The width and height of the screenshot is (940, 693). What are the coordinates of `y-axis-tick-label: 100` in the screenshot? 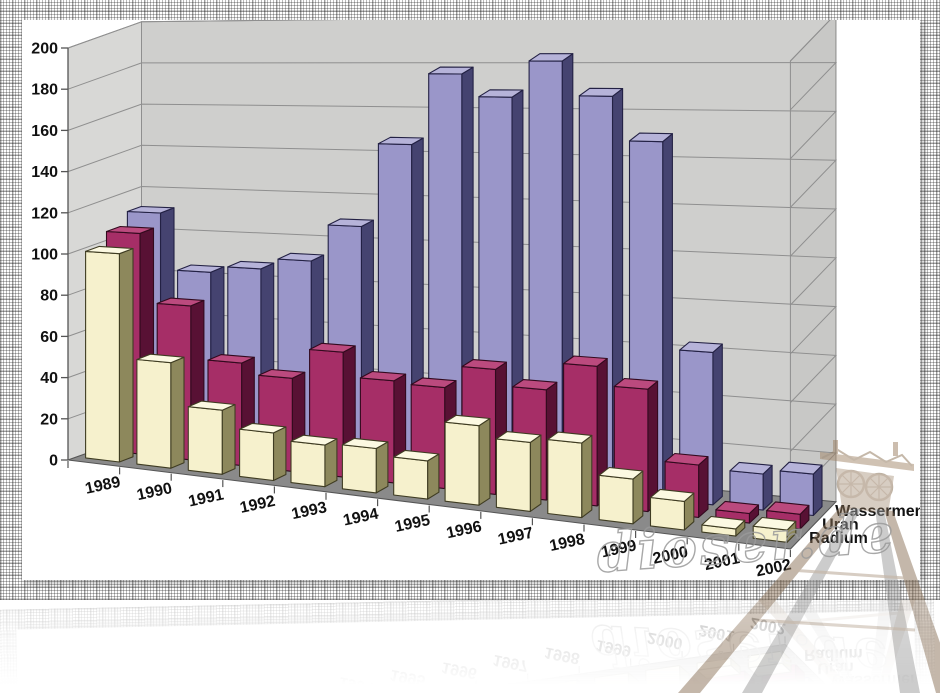 It's located at (44, 255).